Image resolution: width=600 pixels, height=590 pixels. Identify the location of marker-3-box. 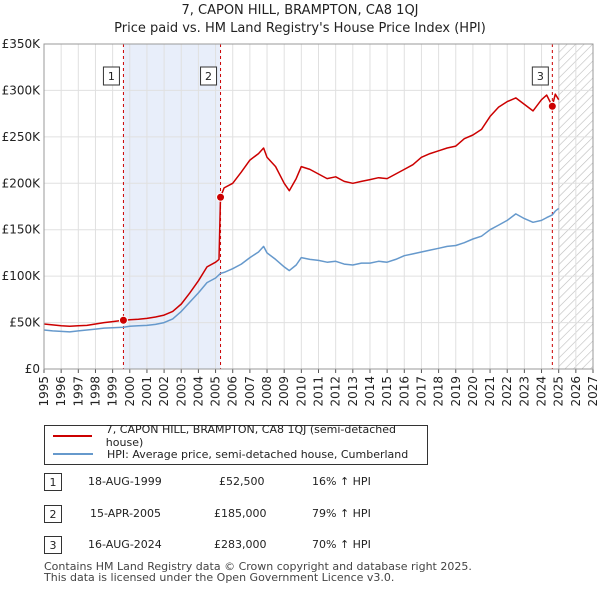
(540, 76).